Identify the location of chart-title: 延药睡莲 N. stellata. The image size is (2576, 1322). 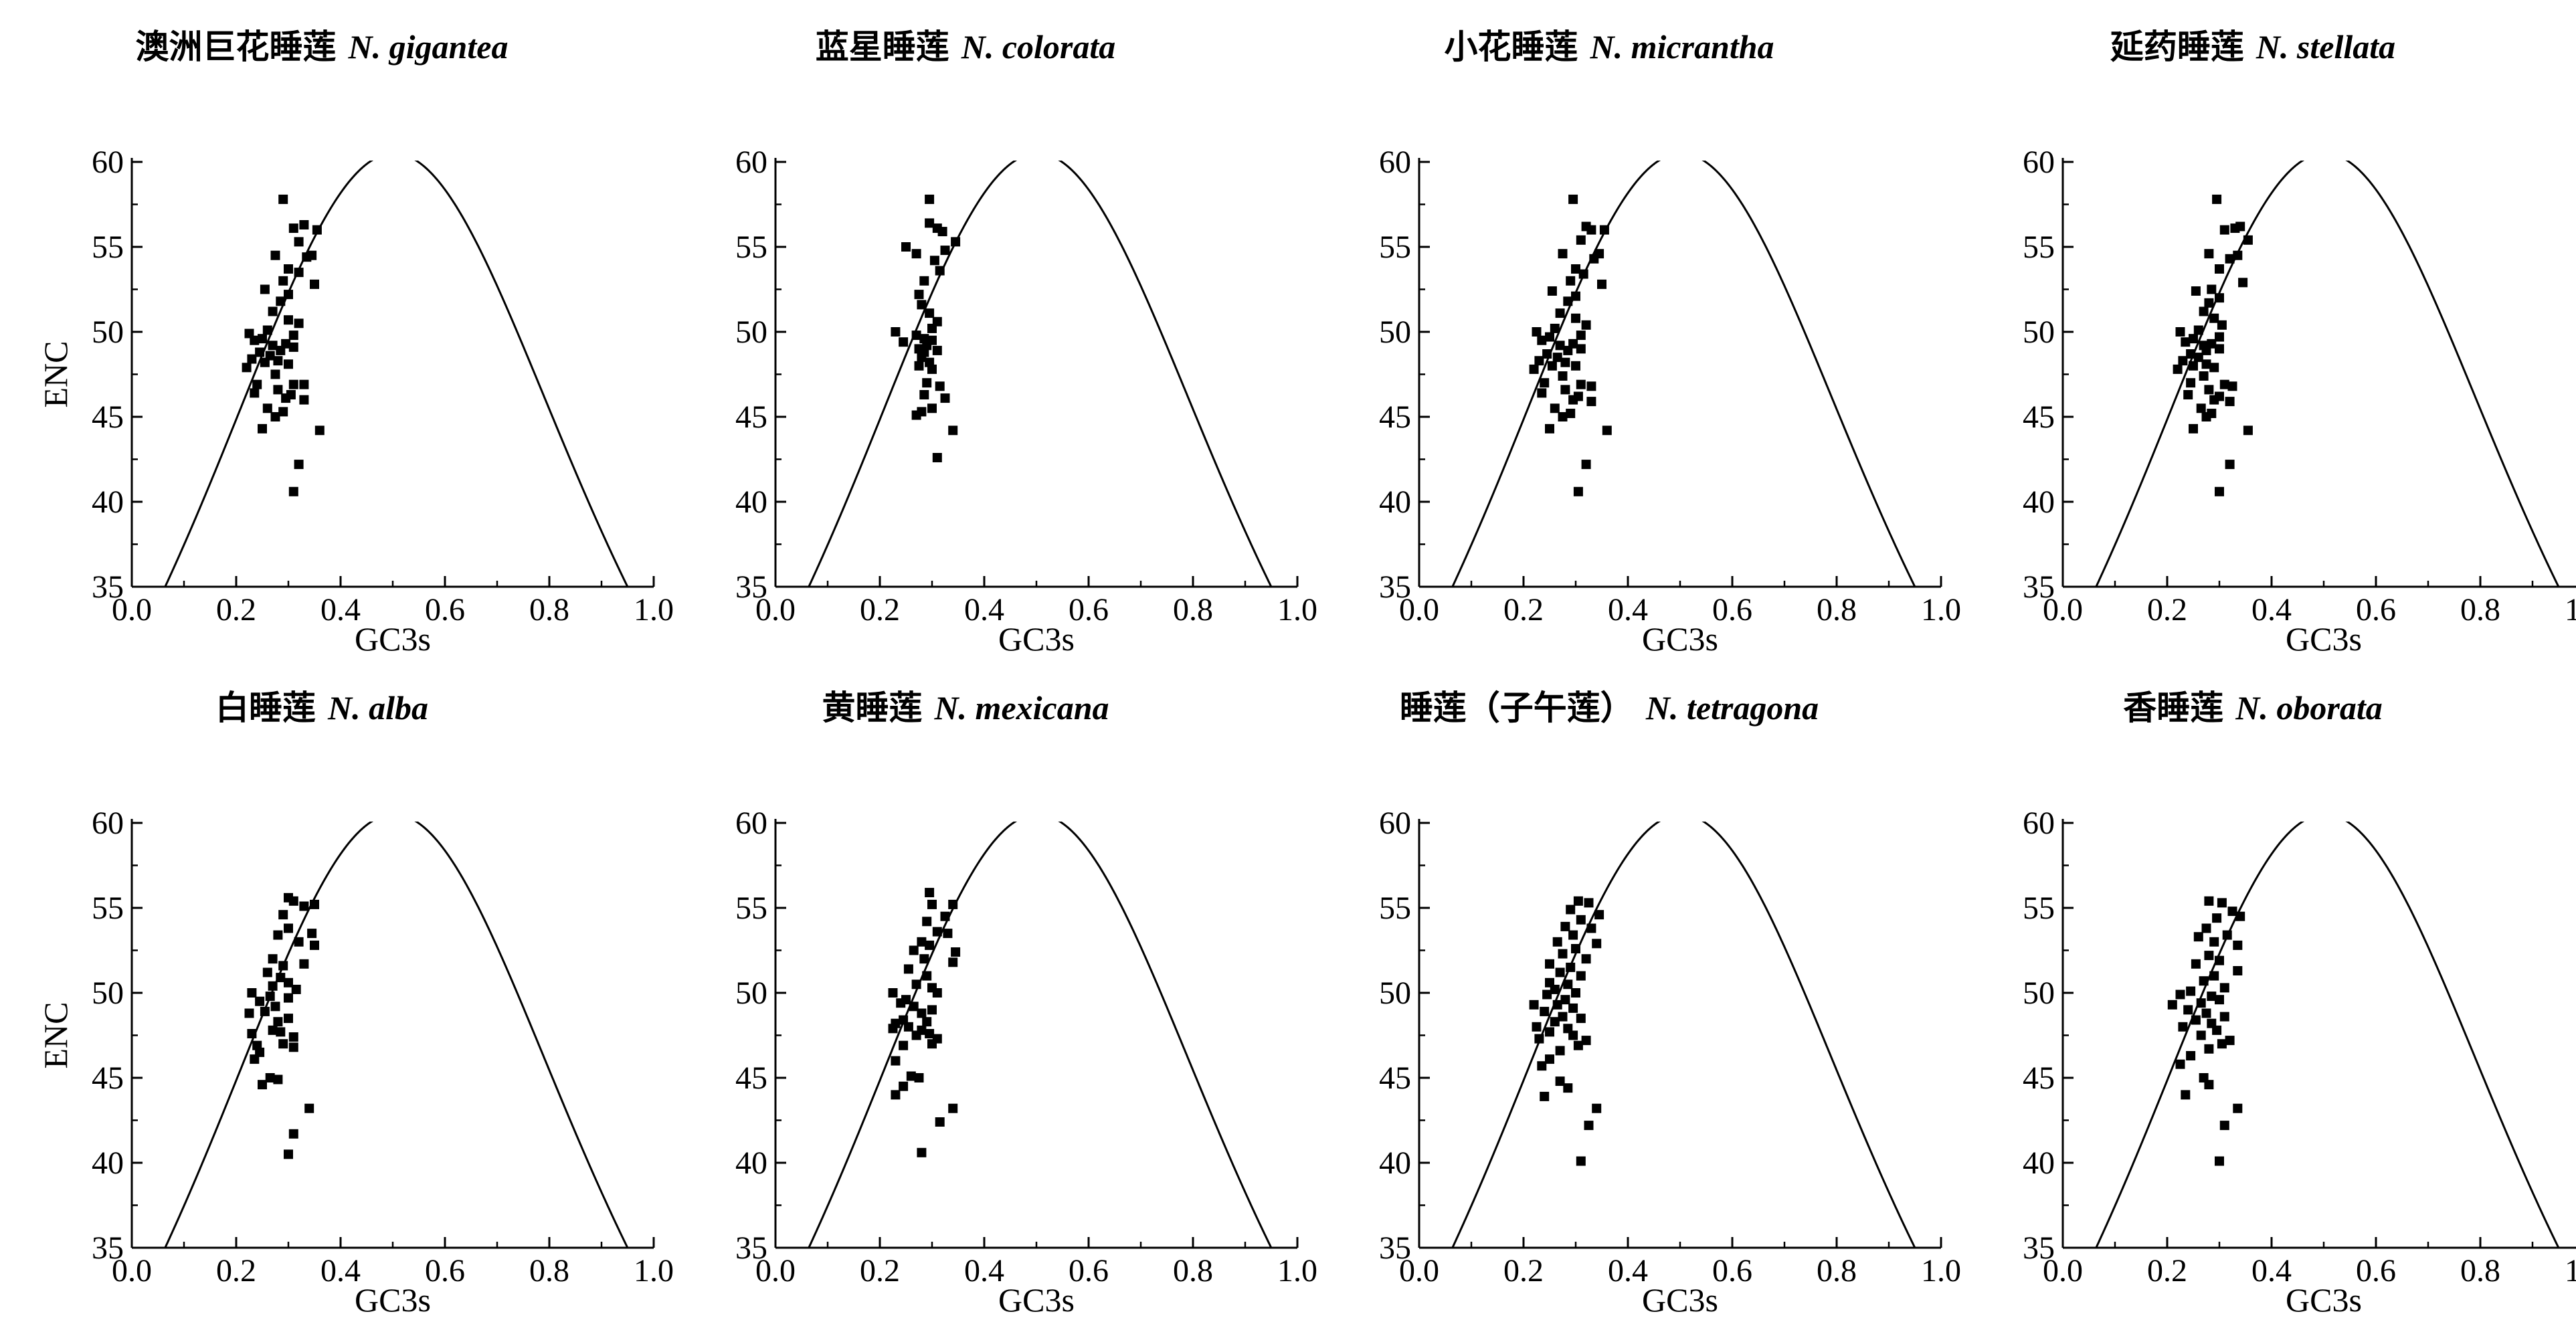
(2253, 44).